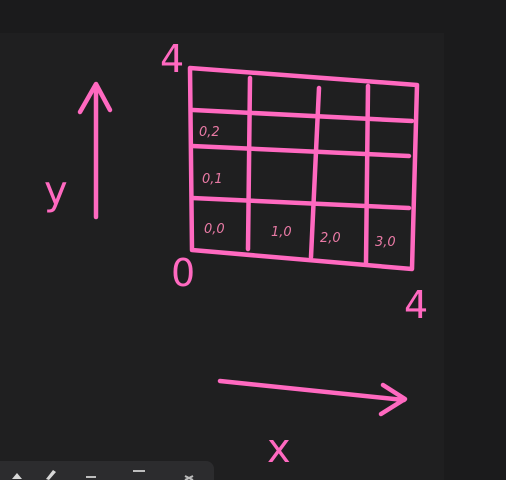 Image resolution: width=506 pixels, height=480 pixels. I want to click on corner-label-right: 4, so click(416, 305).